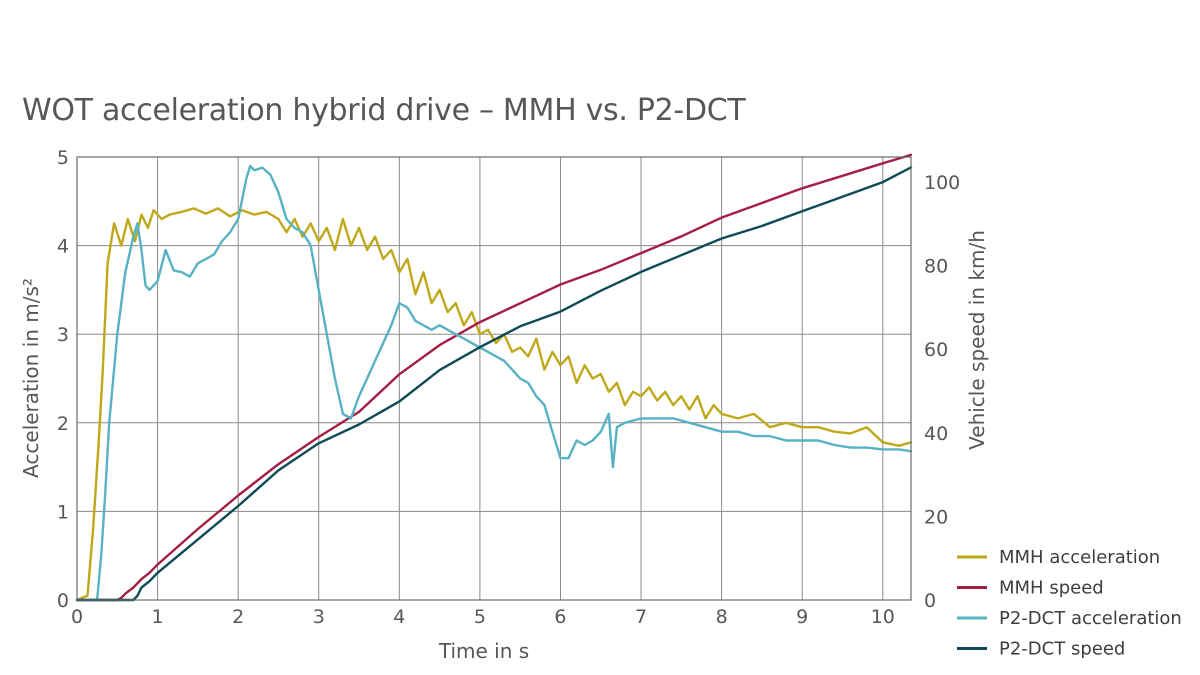 Image resolution: width=1200 pixels, height=675 pixels. What do you see at coordinates (1079, 557) in the screenshot?
I see `legend-label-mmh-acceleration: MMH acceleration` at bounding box center [1079, 557].